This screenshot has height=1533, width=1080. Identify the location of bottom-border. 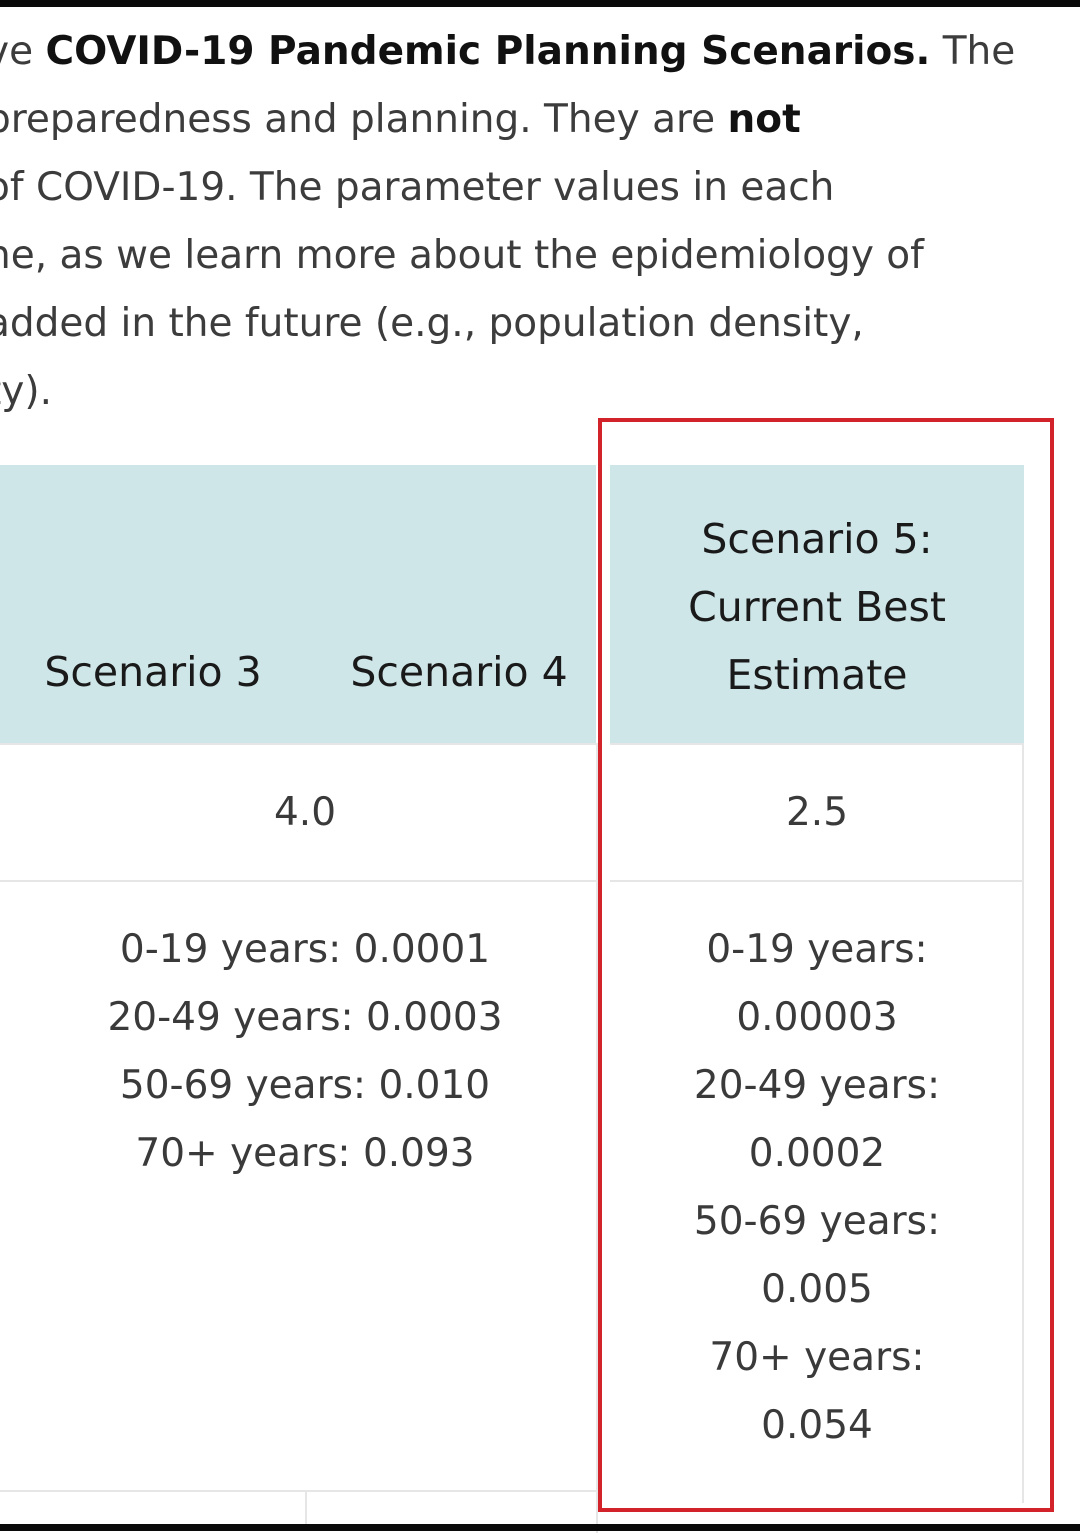
(540, 1527).